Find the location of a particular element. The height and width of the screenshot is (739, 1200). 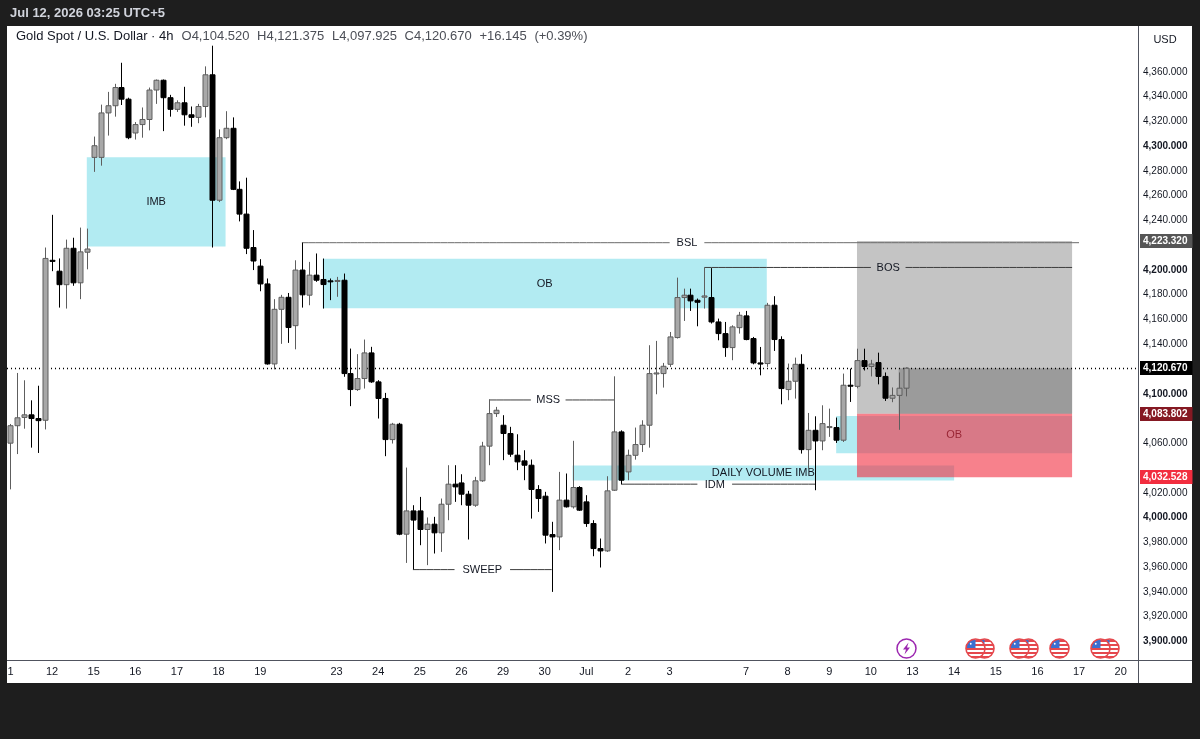

x-tick-label: 30 is located at coordinates (544, 670).